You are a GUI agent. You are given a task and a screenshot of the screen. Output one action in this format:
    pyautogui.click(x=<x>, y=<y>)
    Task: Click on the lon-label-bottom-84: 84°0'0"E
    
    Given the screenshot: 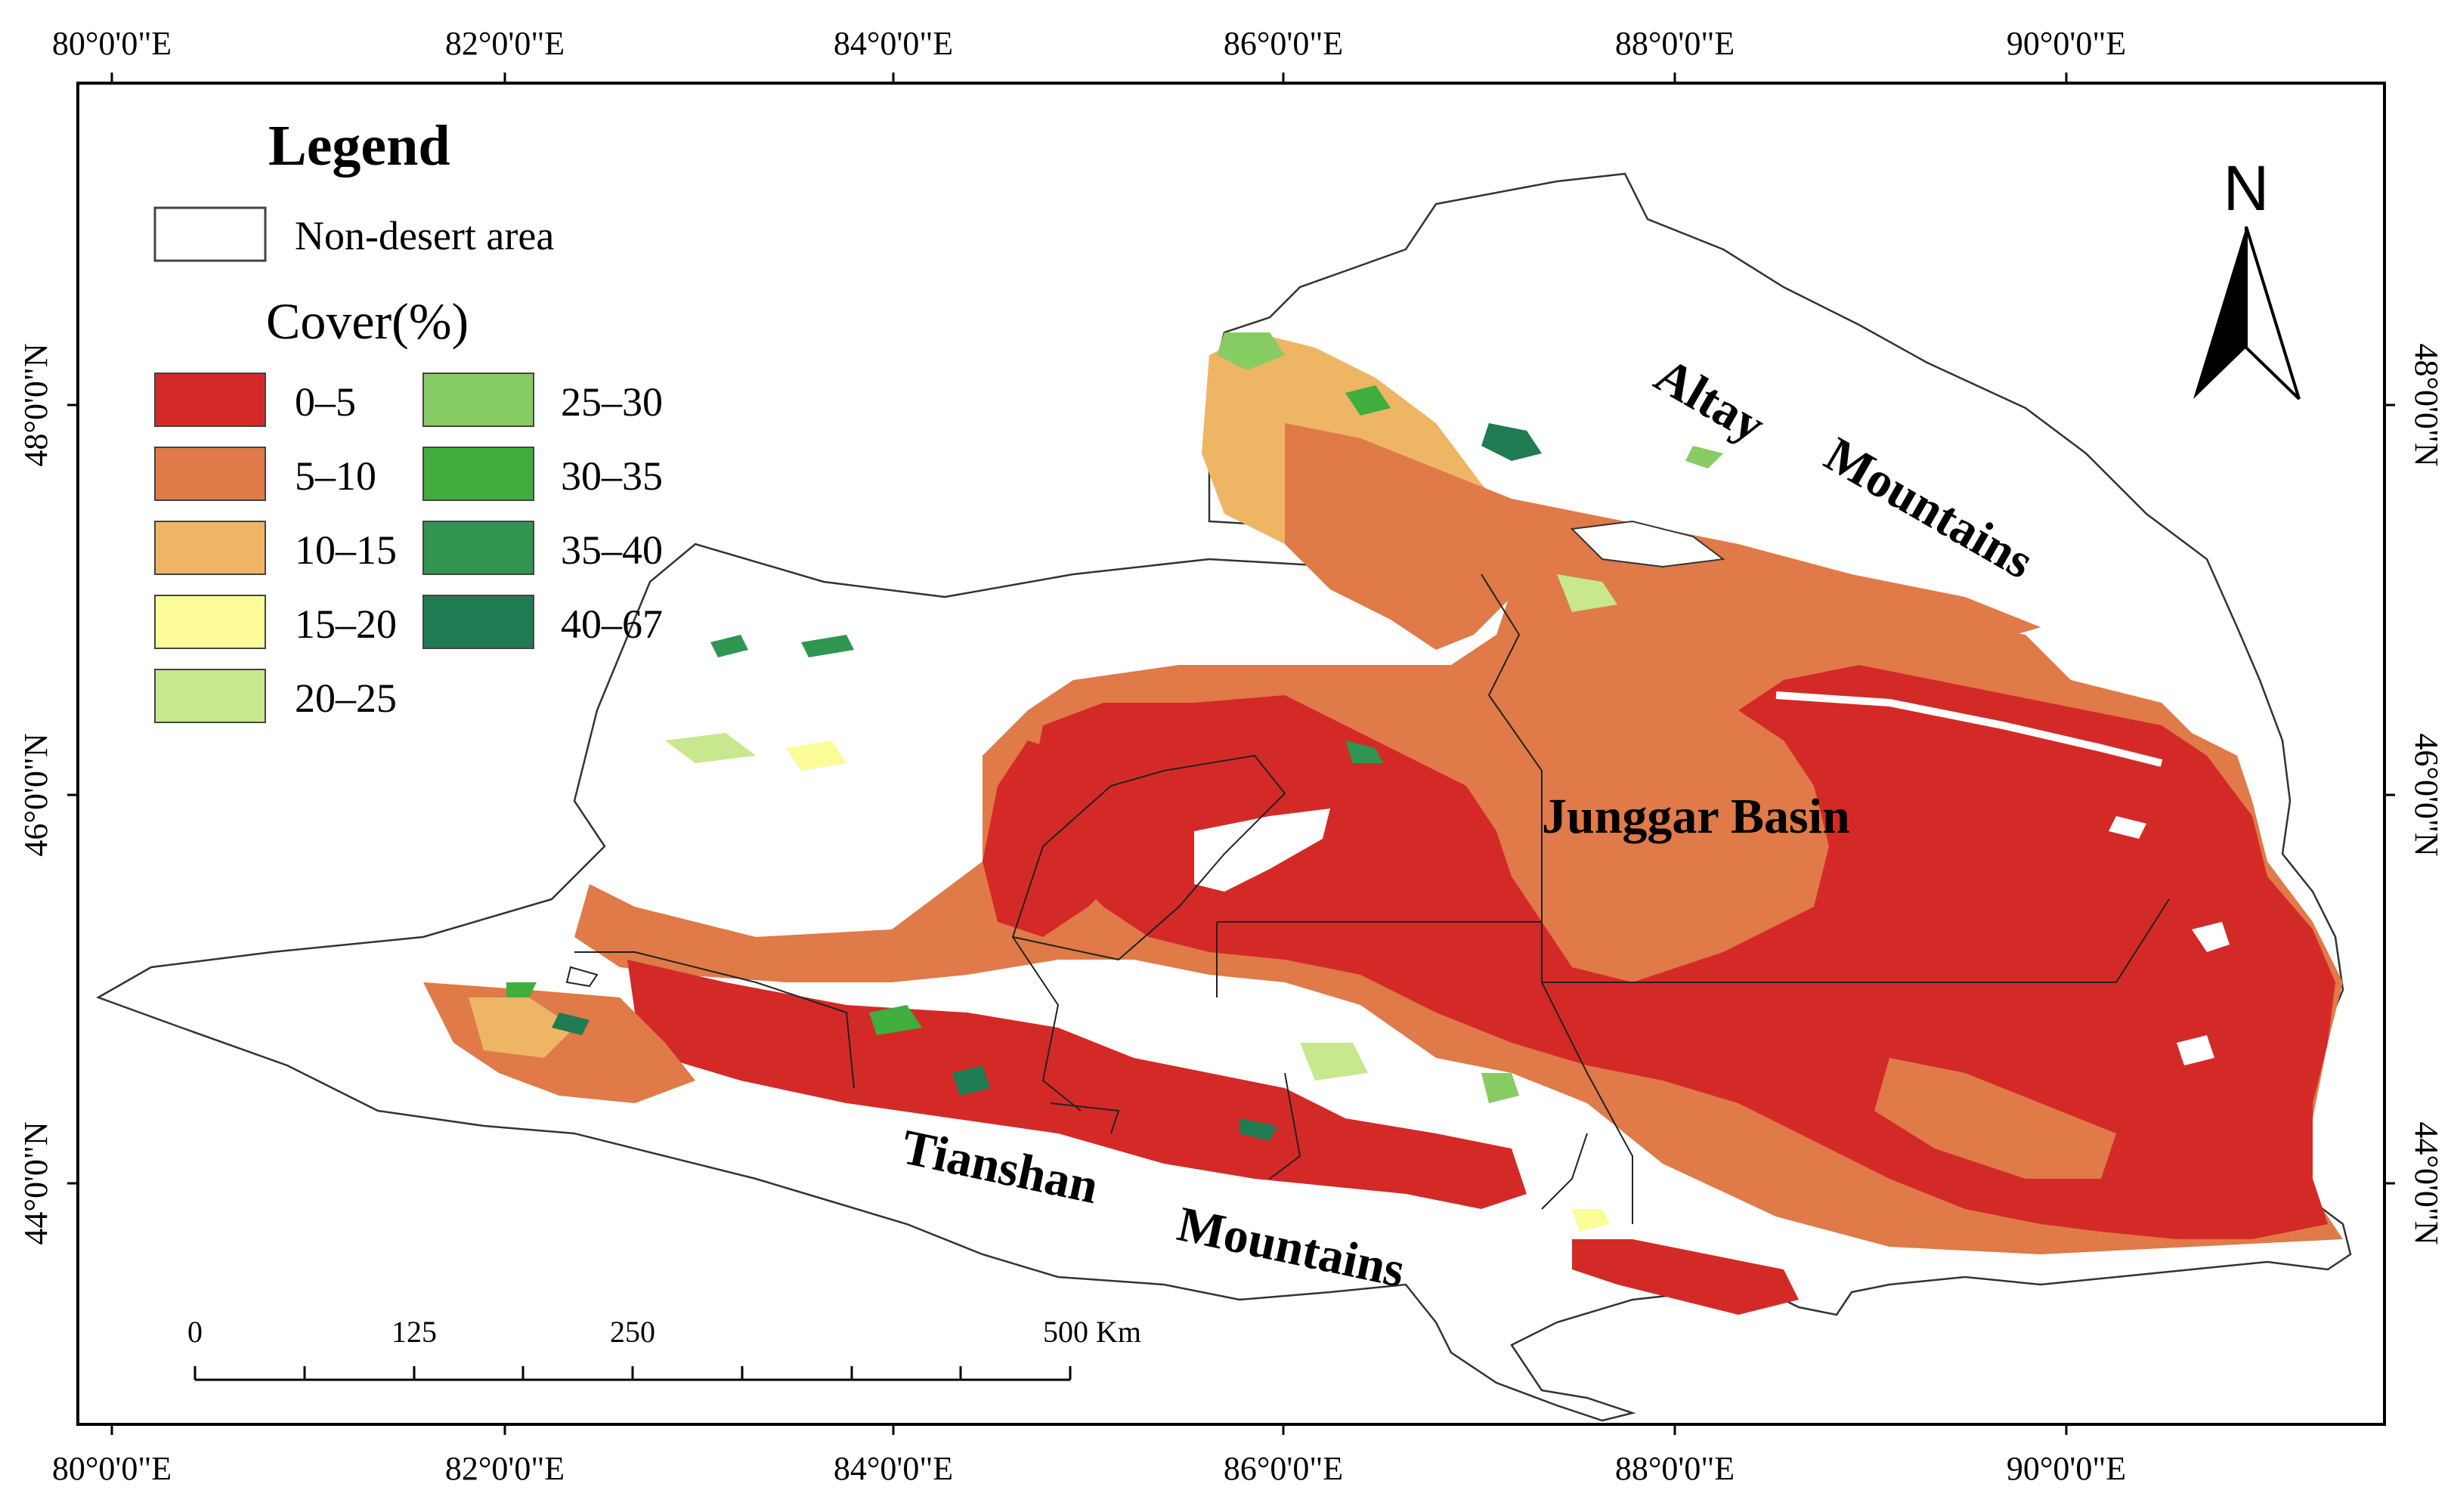 What is the action you would take?
    pyautogui.click(x=894, y=1468)
    